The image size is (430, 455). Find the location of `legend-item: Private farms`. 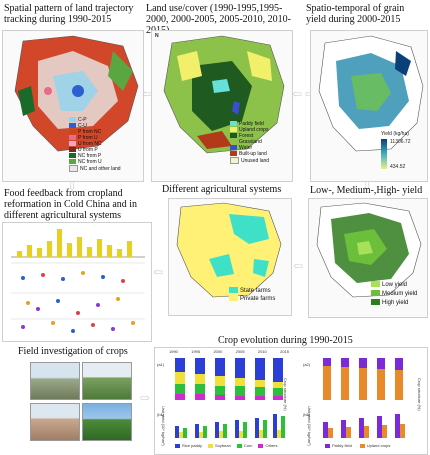

legend-item: Private farms is located at coordinates (252, 299).